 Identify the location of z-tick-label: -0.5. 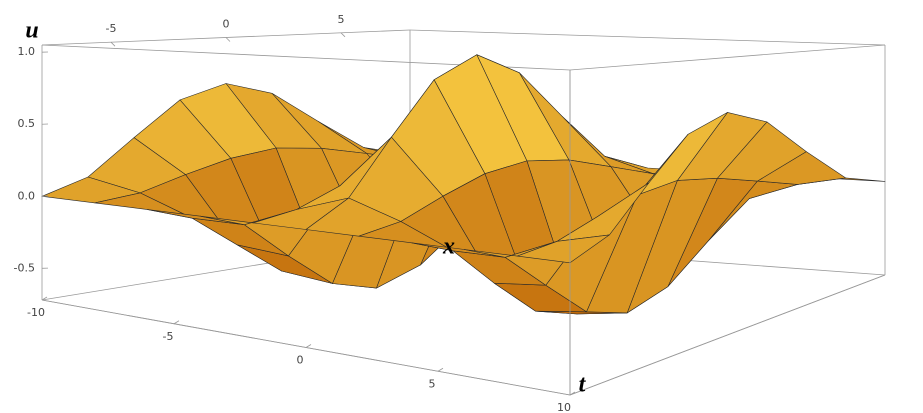
(24, 267).